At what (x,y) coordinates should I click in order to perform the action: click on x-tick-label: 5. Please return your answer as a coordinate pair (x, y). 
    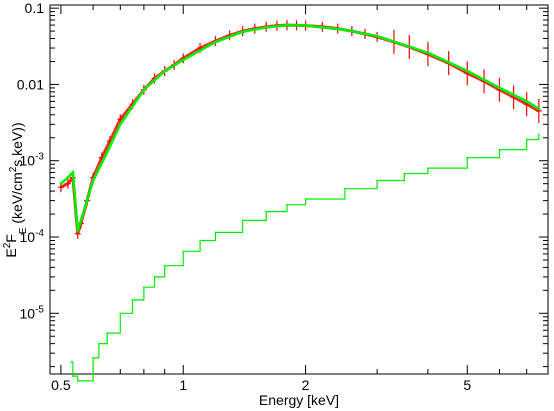
    Looking at the image, I should click on (467, 385).